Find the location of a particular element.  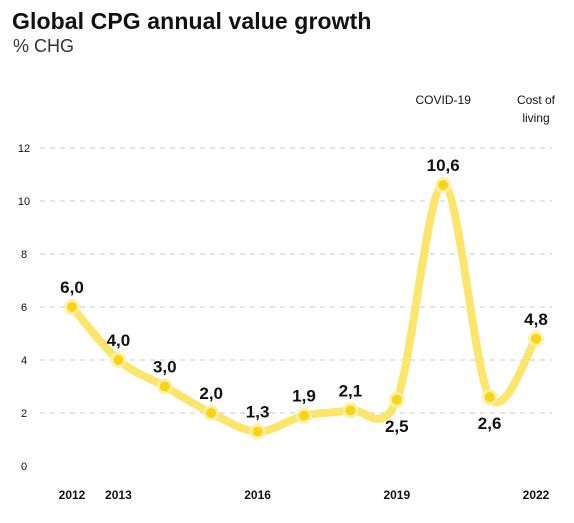

y-tick-label: 10 is located at coordinates (24, 202).